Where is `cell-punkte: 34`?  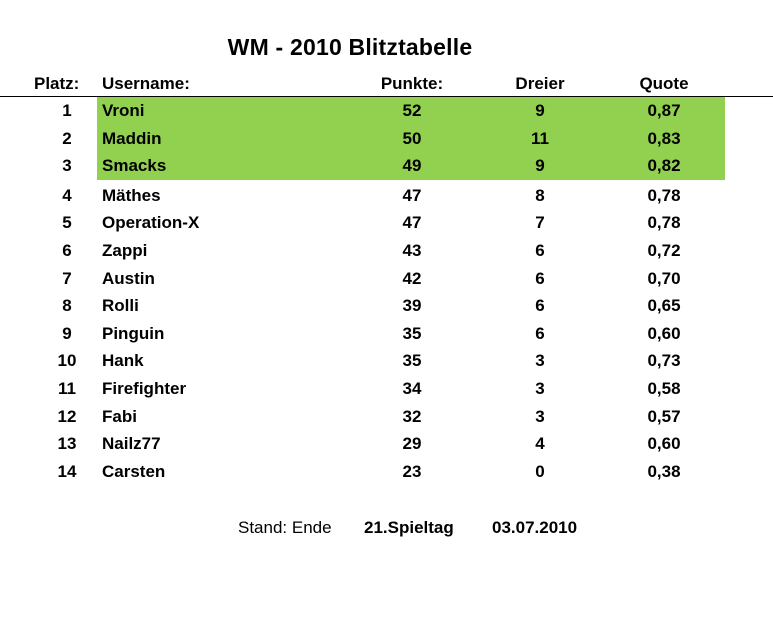 cell-punkte: 34 is located at coordinates (412, 388).